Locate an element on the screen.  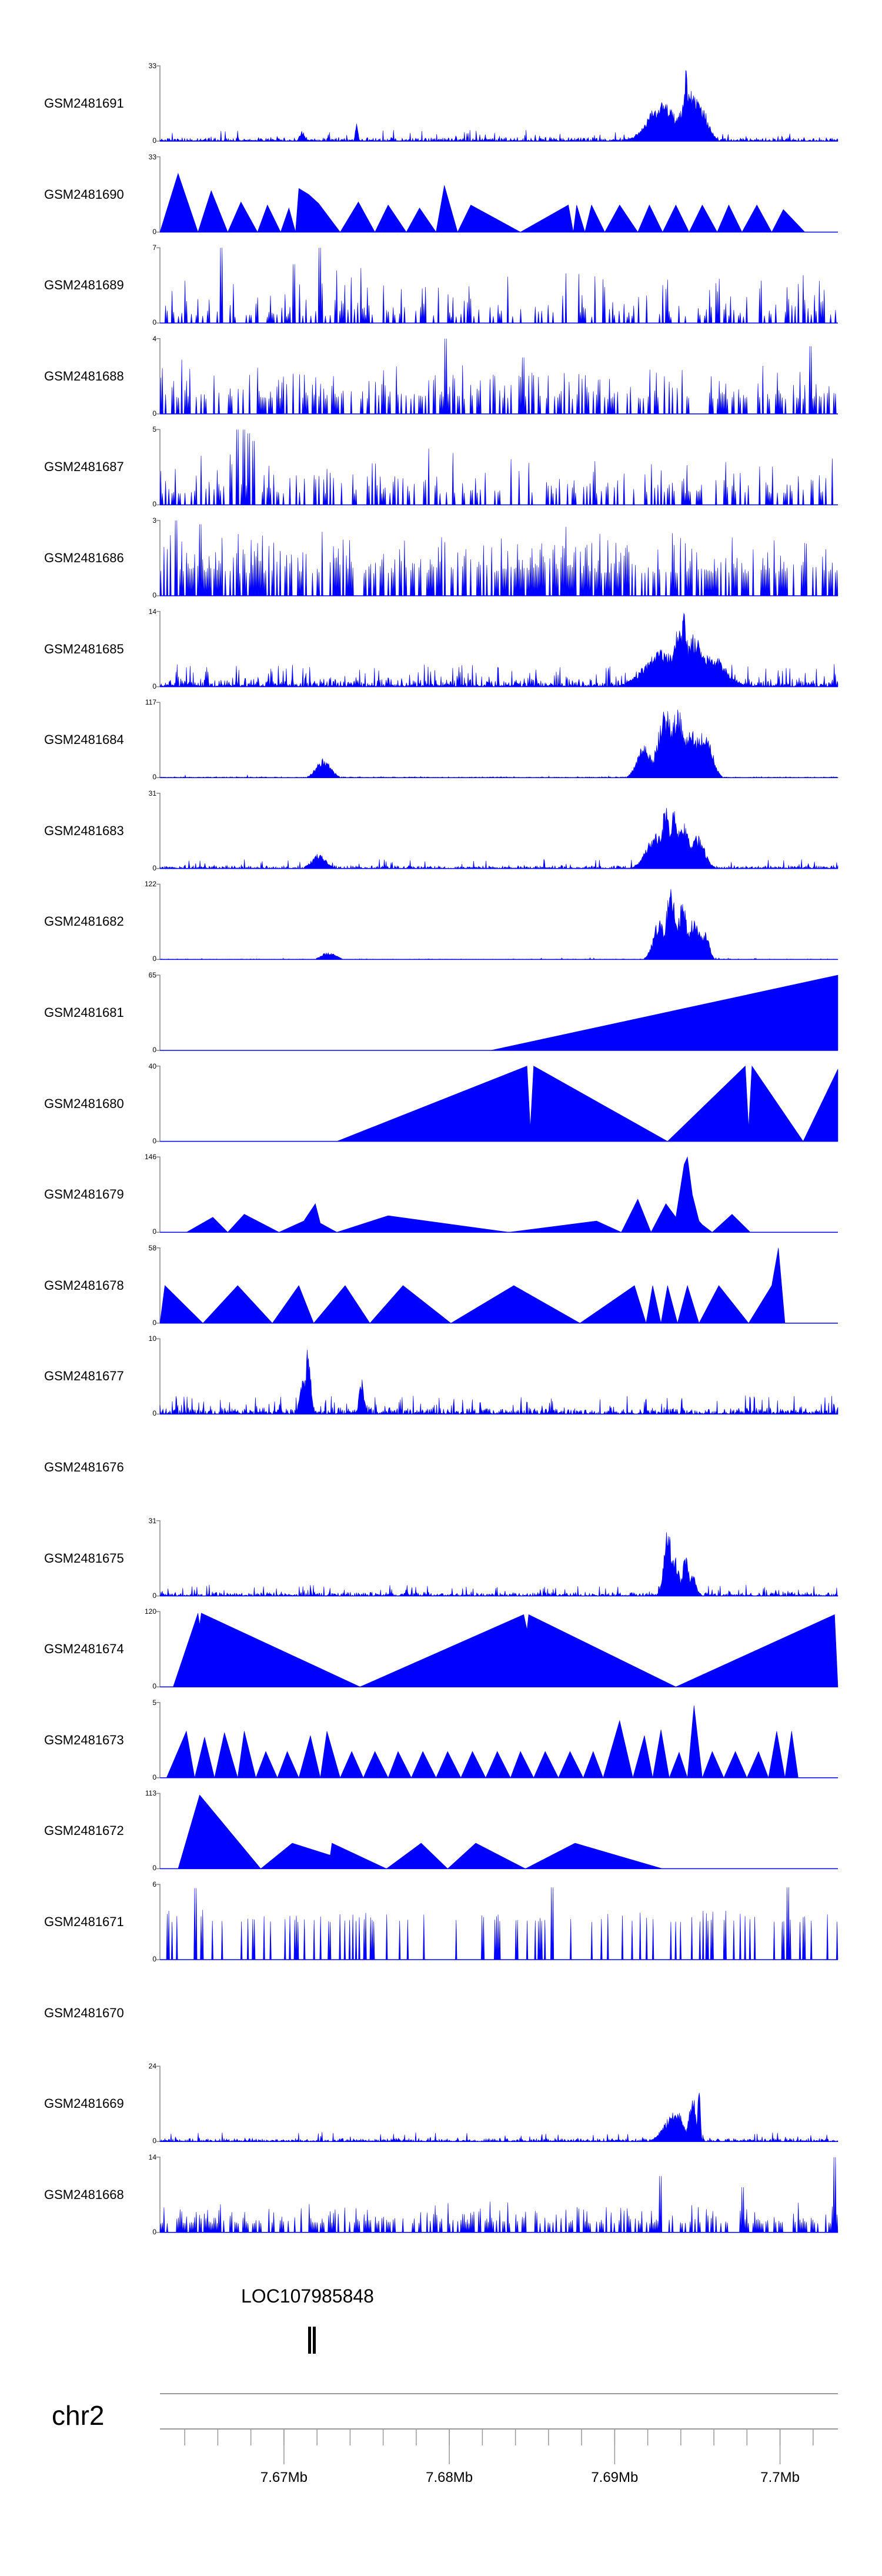
track-label: GSM2481690 is located at coordinates (84, 194).